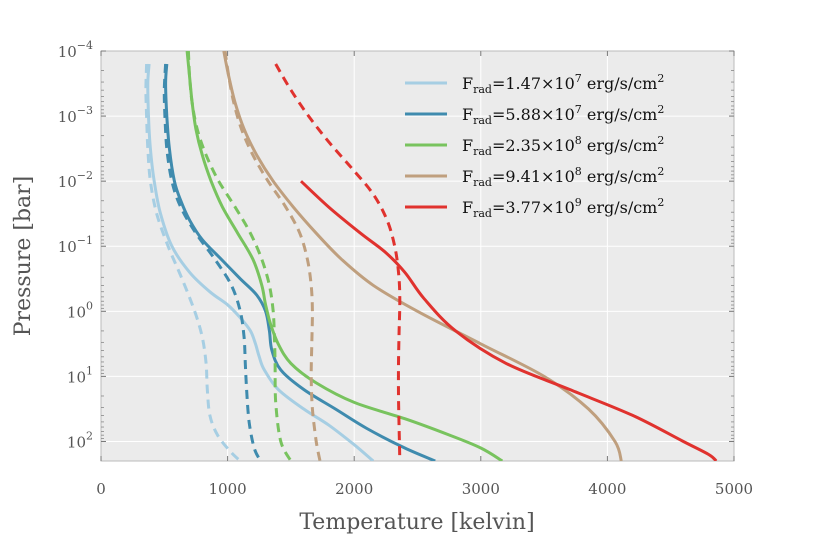  What do you see at coordinates (75, 180) in the screenshot?
I see `y-tick-label: 10⁻²` at bounding box center [75, 180].